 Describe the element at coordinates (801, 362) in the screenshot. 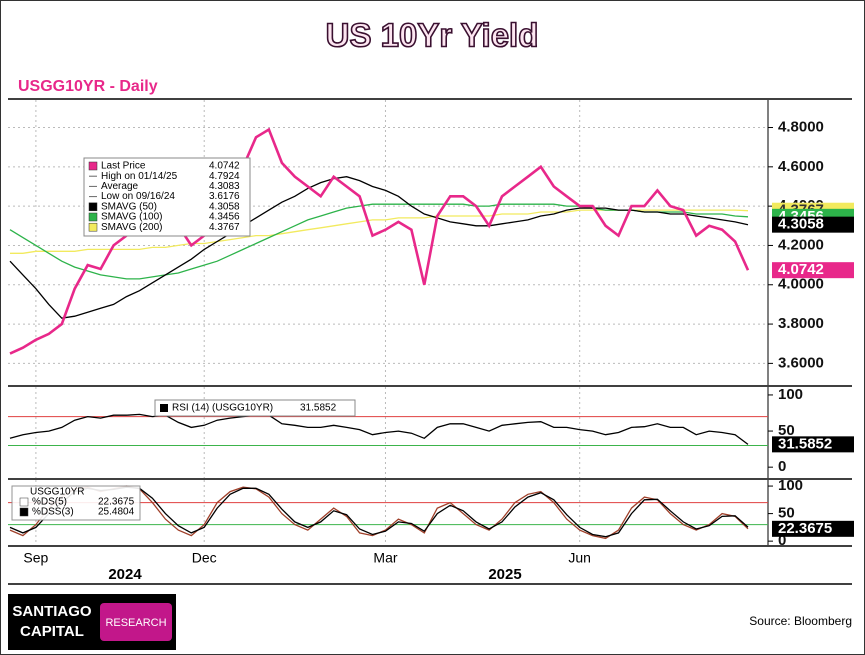

I see `y-tick-label: 3.6000` at that location.